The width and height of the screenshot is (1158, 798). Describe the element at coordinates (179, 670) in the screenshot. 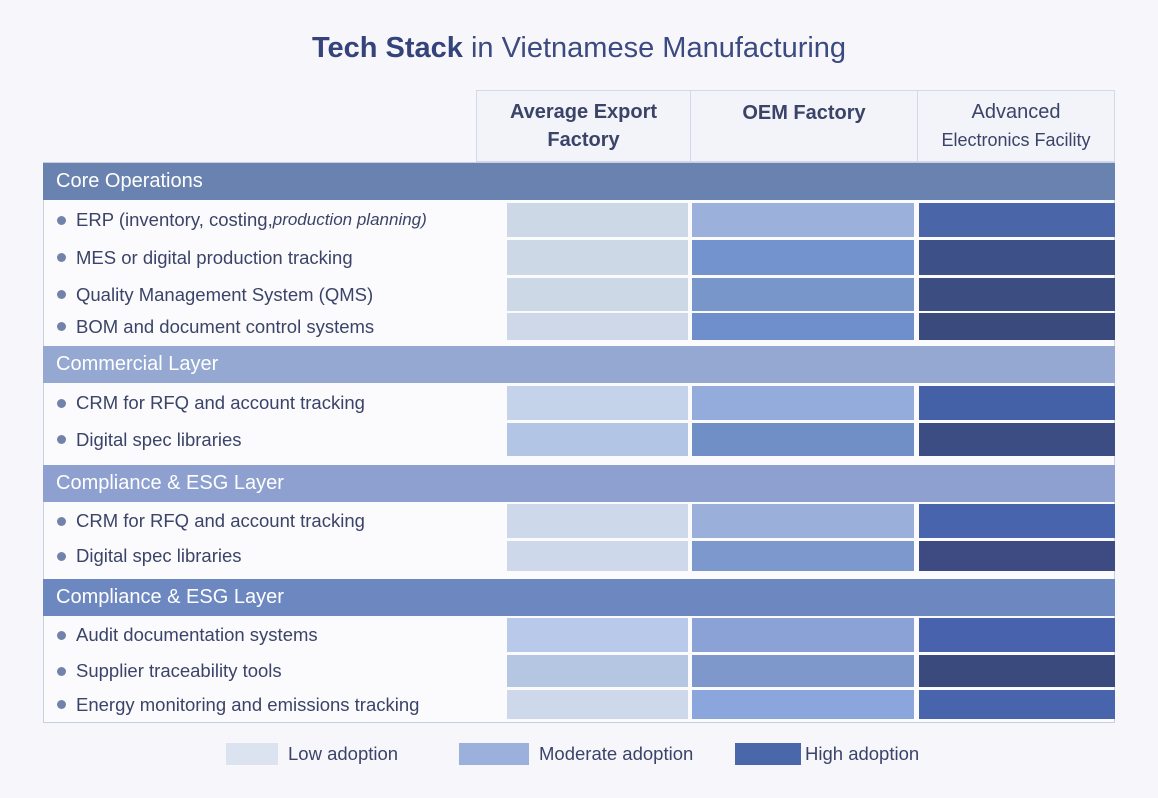

I see `row-label-text: Supplier traceability tools` at that location.